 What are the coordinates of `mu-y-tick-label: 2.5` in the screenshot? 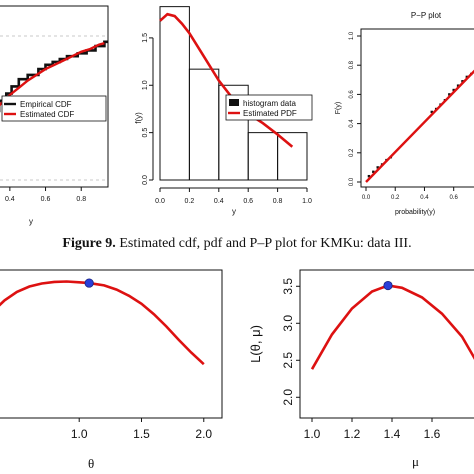 It's located at (288, 360).